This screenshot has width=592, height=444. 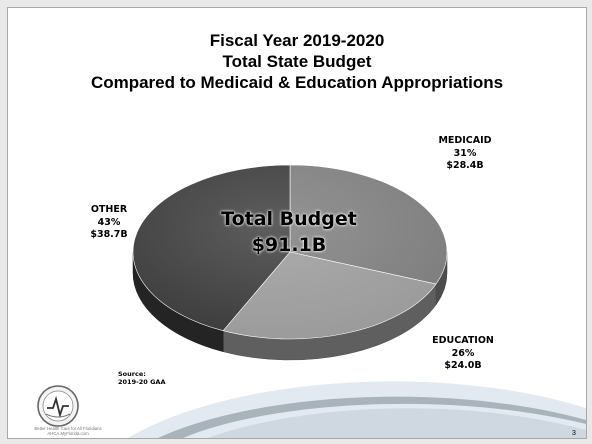 I want to click on source-line-1: Source:, so click(x=132, y=374).